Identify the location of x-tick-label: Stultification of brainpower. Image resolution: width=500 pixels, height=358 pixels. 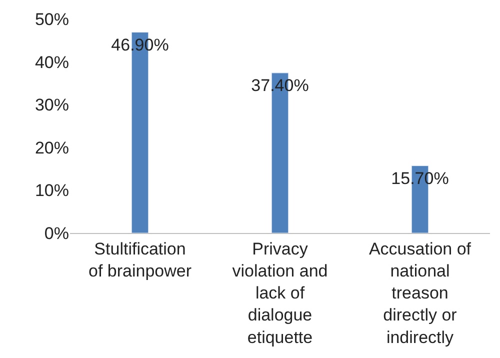
(140, 259).